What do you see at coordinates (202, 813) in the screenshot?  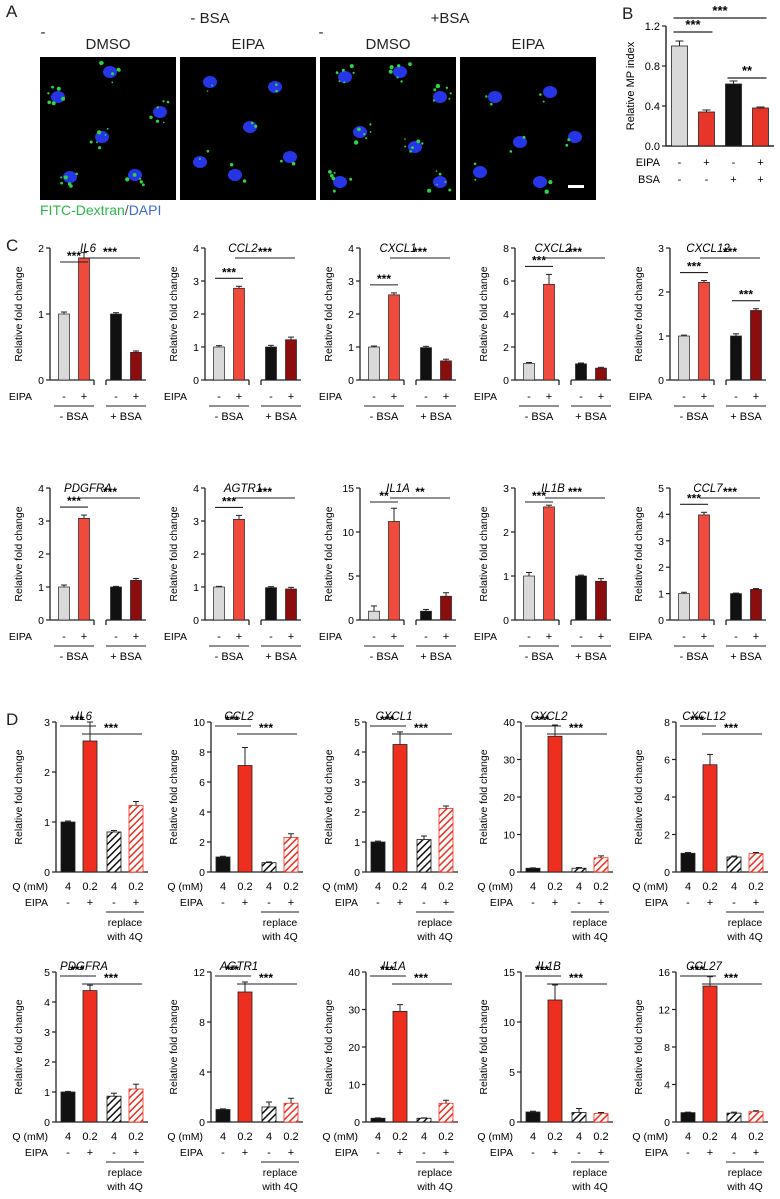 I see `y-tick-label: 4` at bounding box center [202, 813].